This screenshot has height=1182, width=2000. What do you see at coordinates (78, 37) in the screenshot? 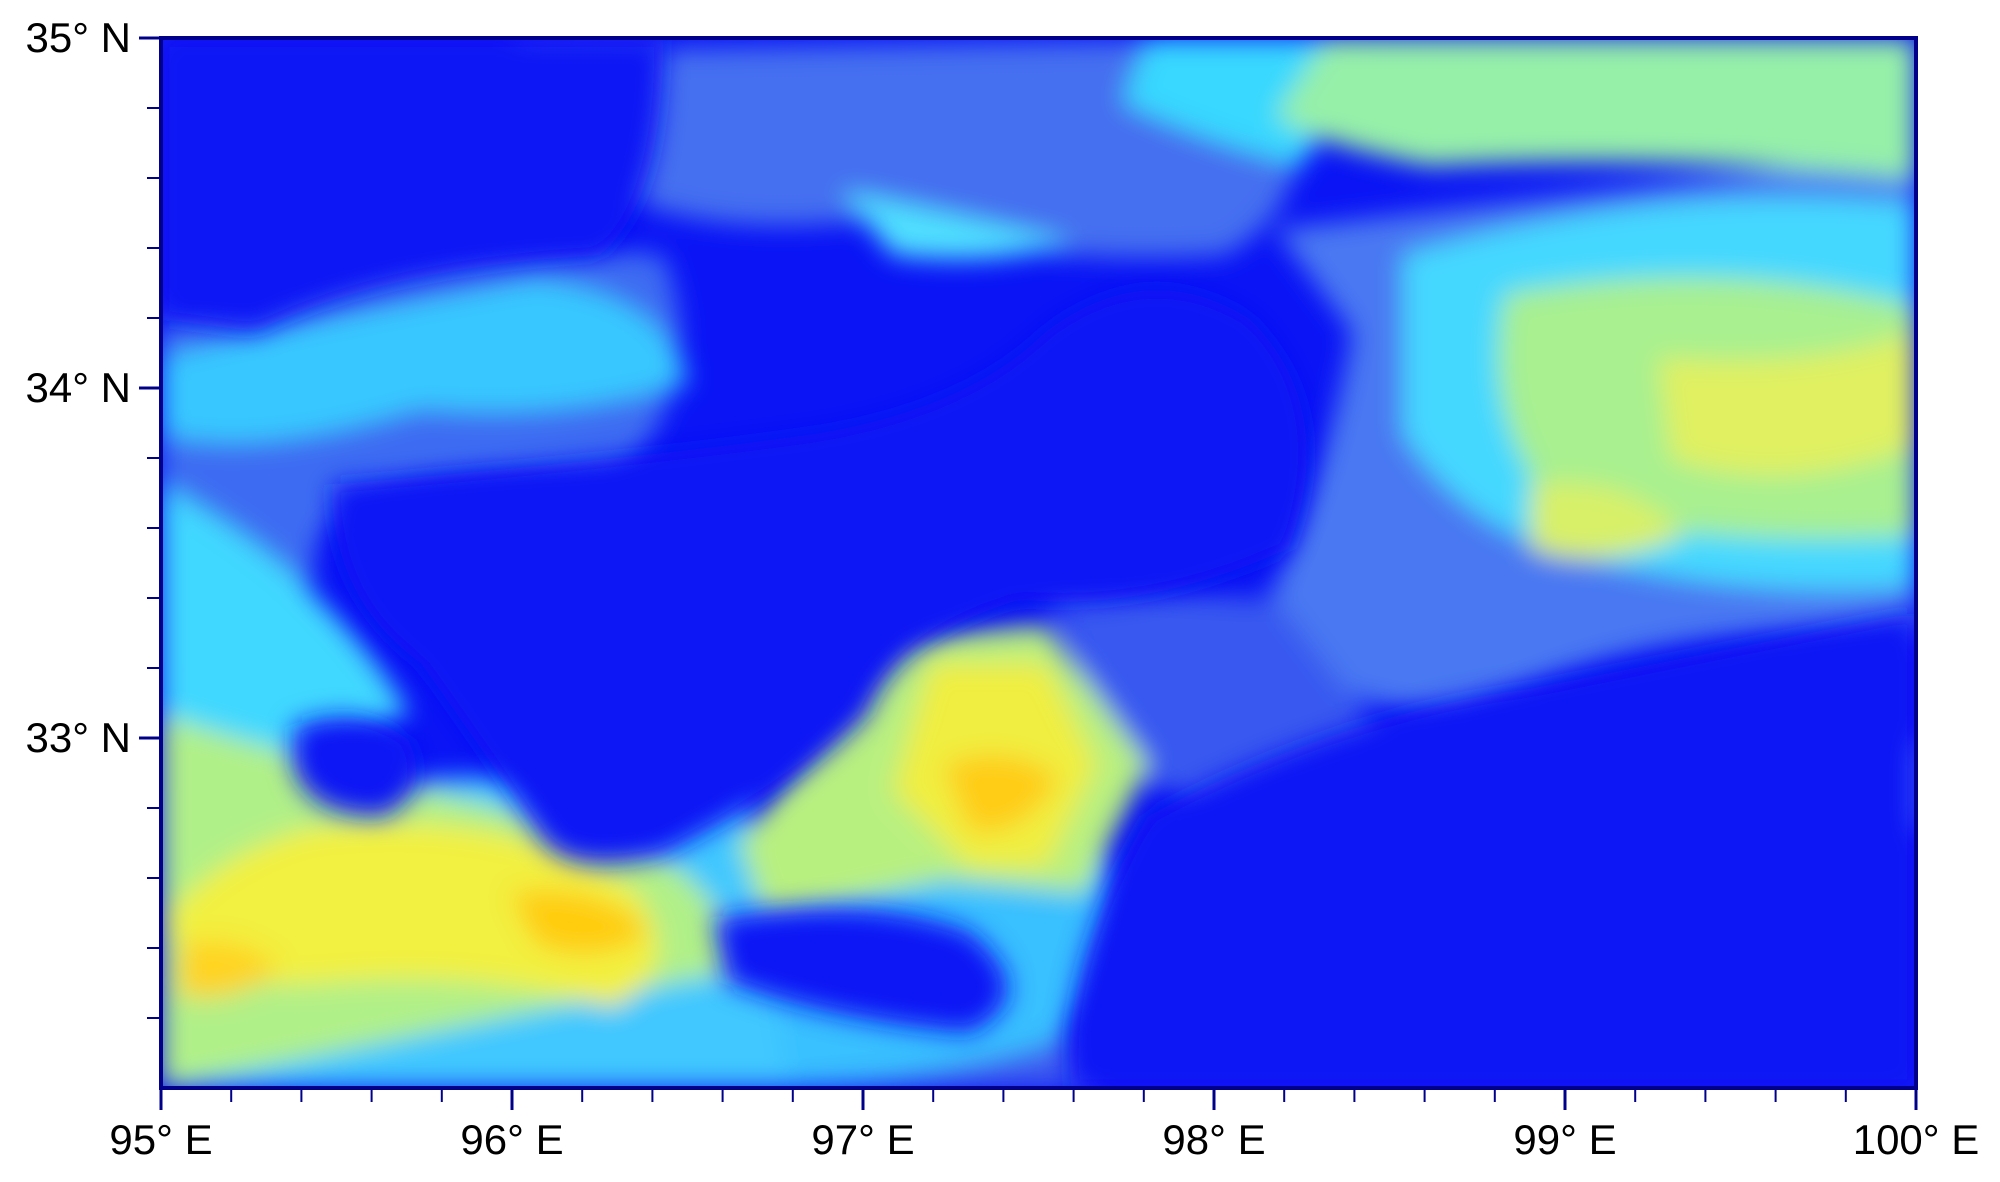
I see `y-tick-label: 35° N` at bounding box center [78, 37].